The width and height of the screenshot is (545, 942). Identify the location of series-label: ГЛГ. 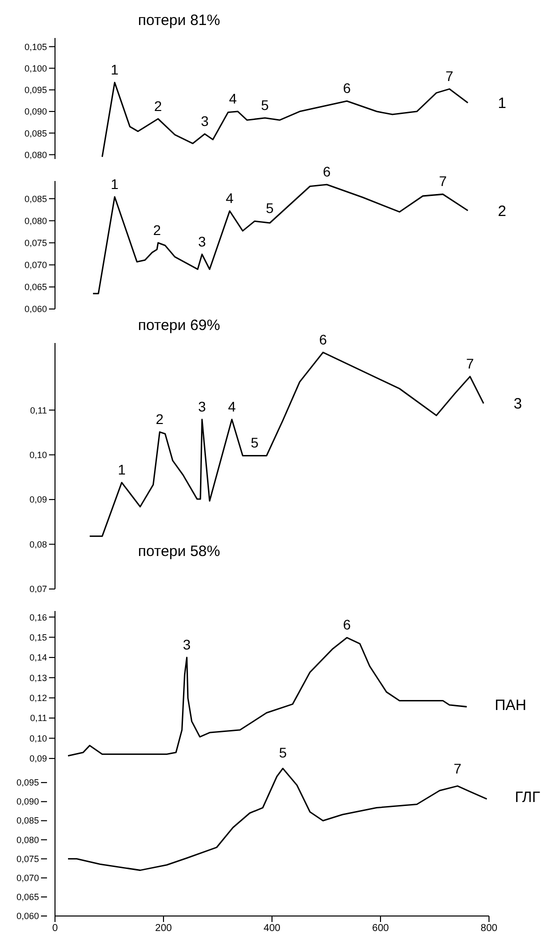
(527, 797).